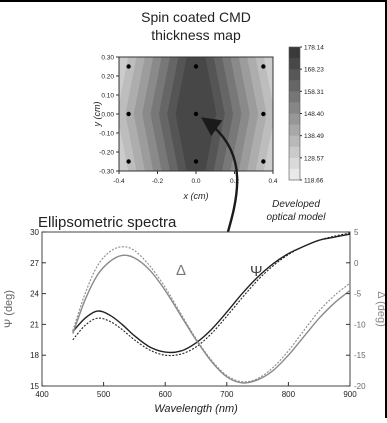  I want to click on right-border, so click(386, 209).